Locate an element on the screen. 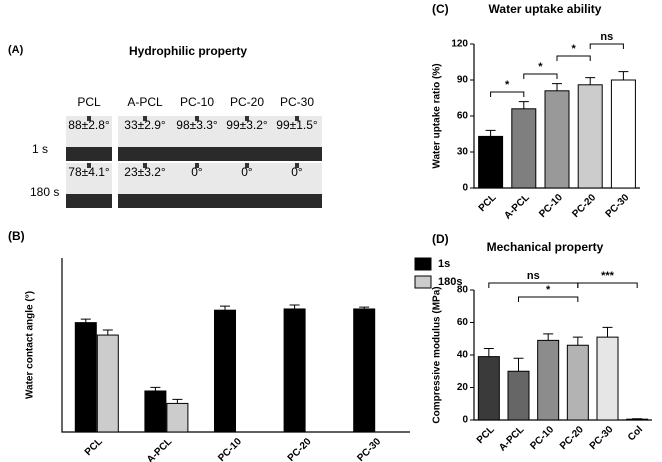 This screenshot has width=662, height=462. y-axis-title: Water contact angle (°) is located at coordinates (30, 345).